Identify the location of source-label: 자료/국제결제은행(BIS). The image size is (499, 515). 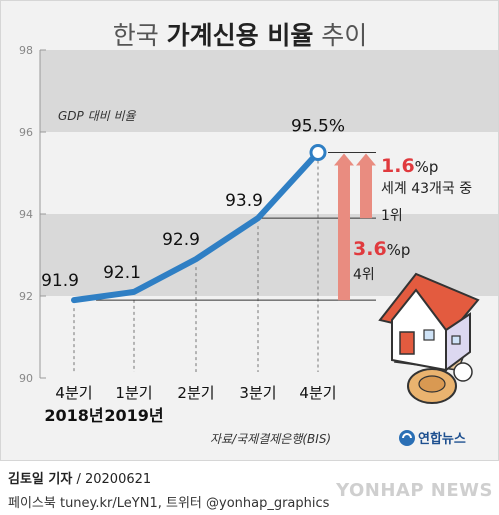
(270, 439).